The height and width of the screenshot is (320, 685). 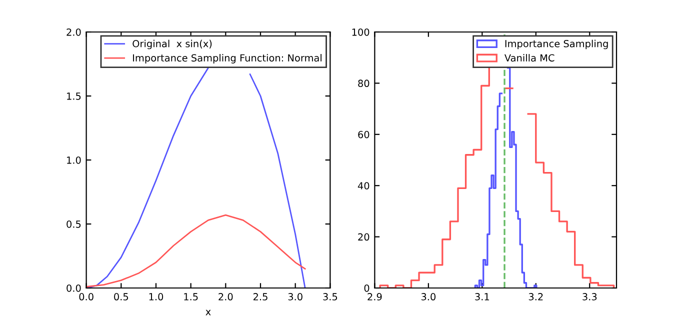 I want to click on y-tick-label: 0, so click(x=367, y=288).